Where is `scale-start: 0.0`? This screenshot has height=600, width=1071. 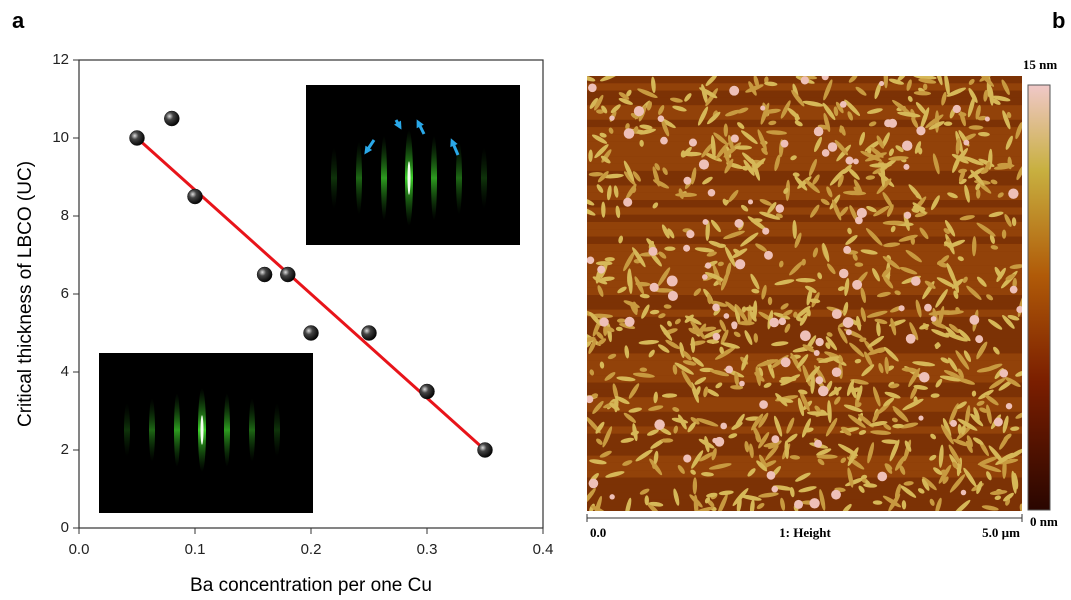
scale-start: 0.0 is located at coordinates (598, 532).